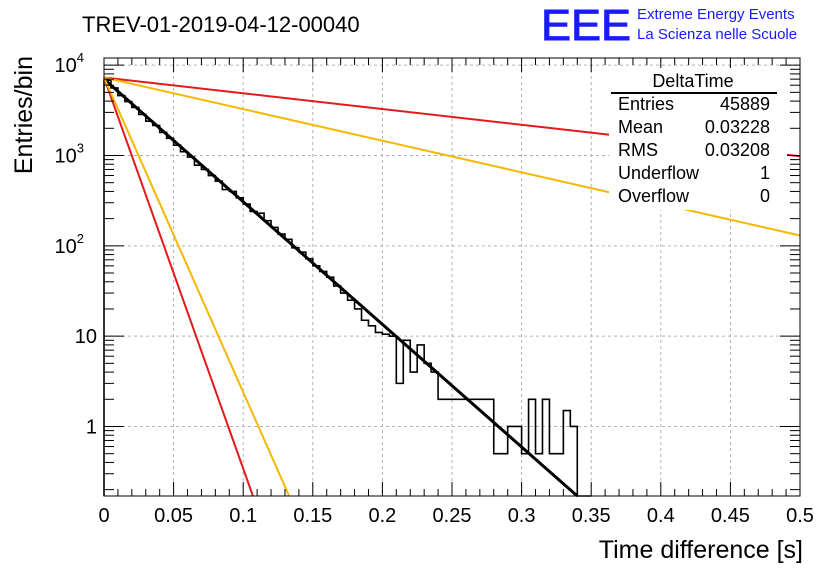 This screenshot has height=572, width=836. I want to click on x-tick-labels: 0 0.05 0.1 0.15 0.2 0.25 0.3 0.35 0.4 0.45 0.5, so click(455, 516).